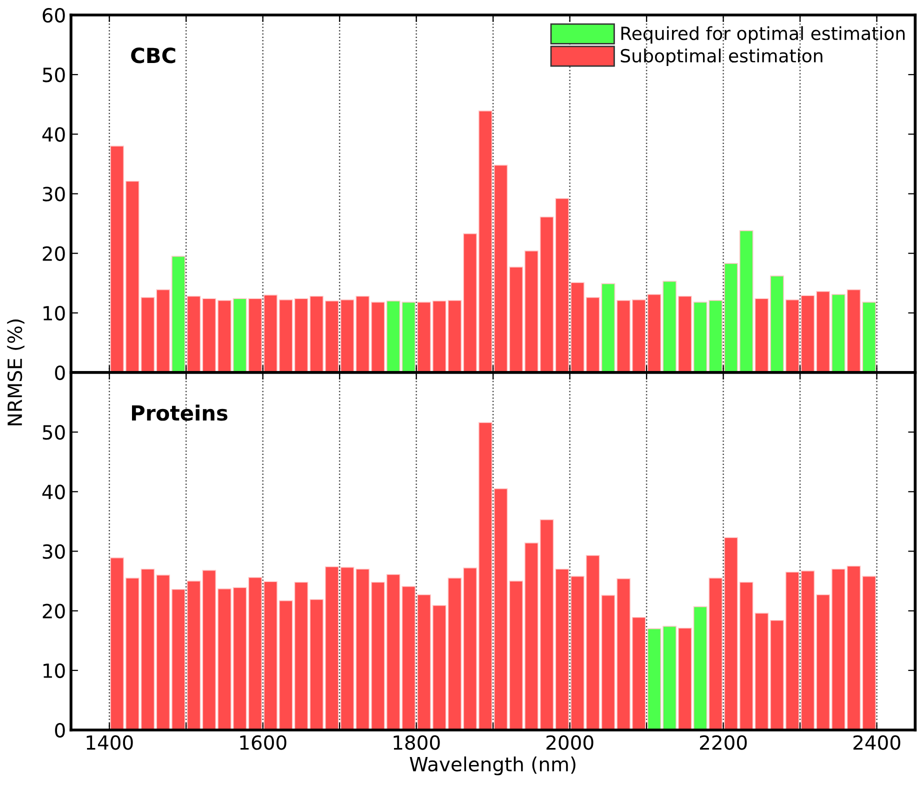 Image resolution: width=917 pixels, height=791 pixels. Describe the element at coordinates (180, 412) in the screenshot. I see `text: Proteins` at that location.